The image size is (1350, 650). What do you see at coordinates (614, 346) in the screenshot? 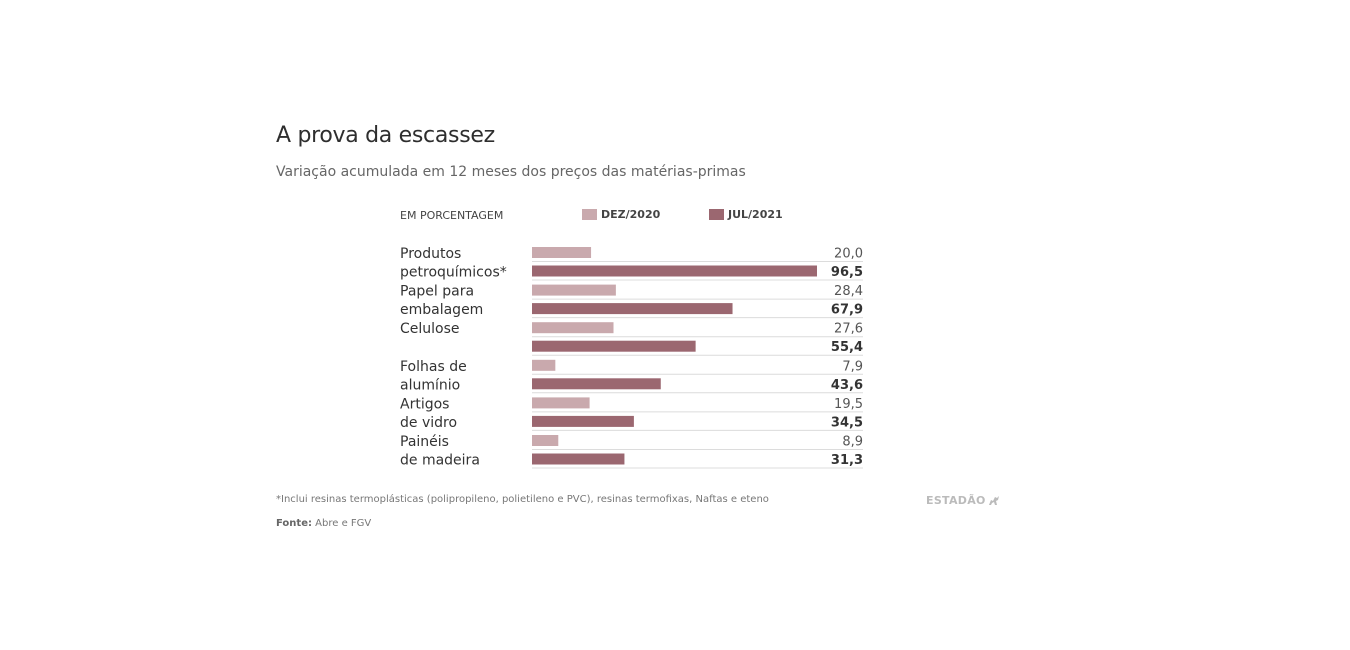
I see `bar-jul2021-celulose` at bounding box center [614, 346].